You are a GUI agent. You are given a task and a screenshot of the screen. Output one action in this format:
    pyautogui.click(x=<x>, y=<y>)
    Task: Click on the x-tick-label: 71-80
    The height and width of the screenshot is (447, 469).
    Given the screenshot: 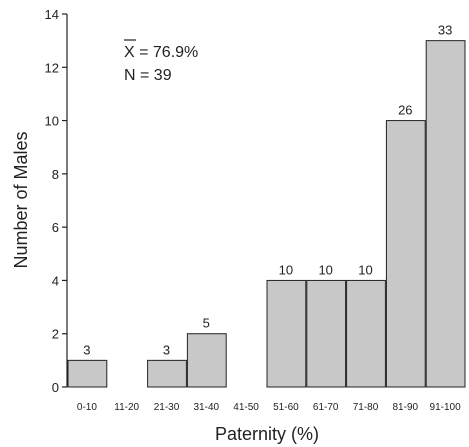 What is the action you would take?
    pyautogui.click(x=366, y=407)
    